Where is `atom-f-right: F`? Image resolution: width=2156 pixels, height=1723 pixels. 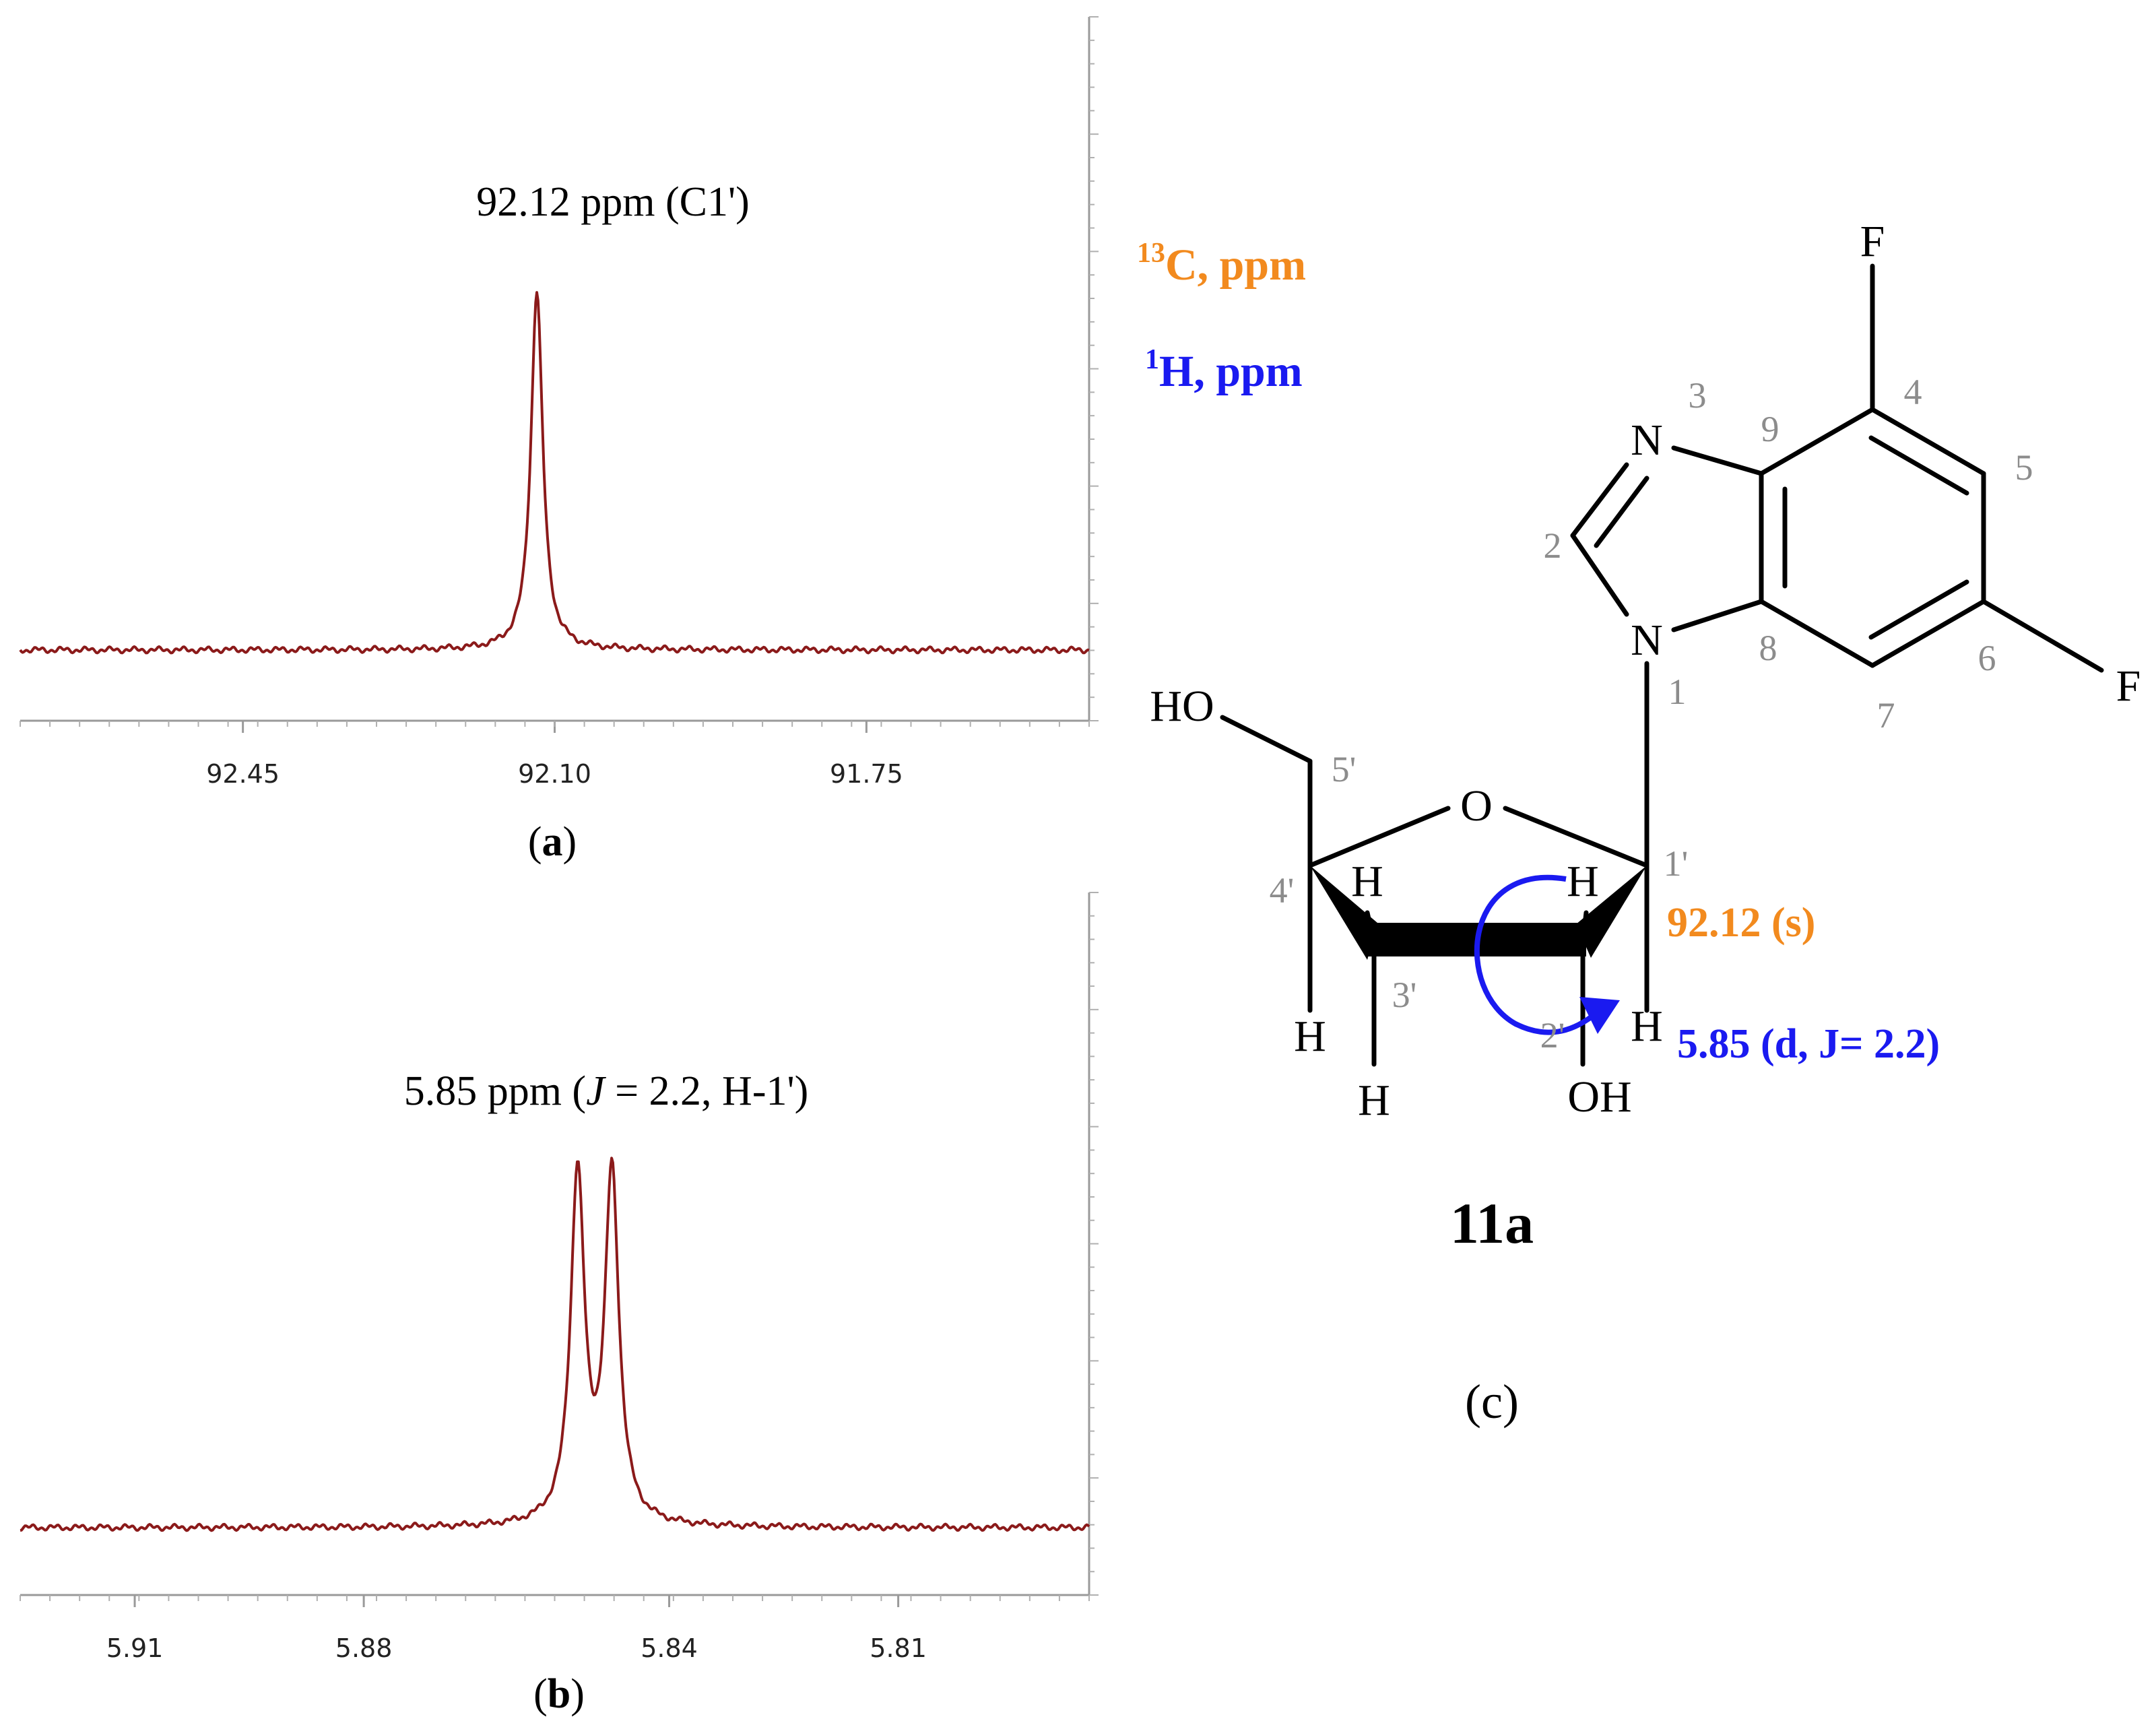
atom-f-right: F is located at coordinates (2128, 686).